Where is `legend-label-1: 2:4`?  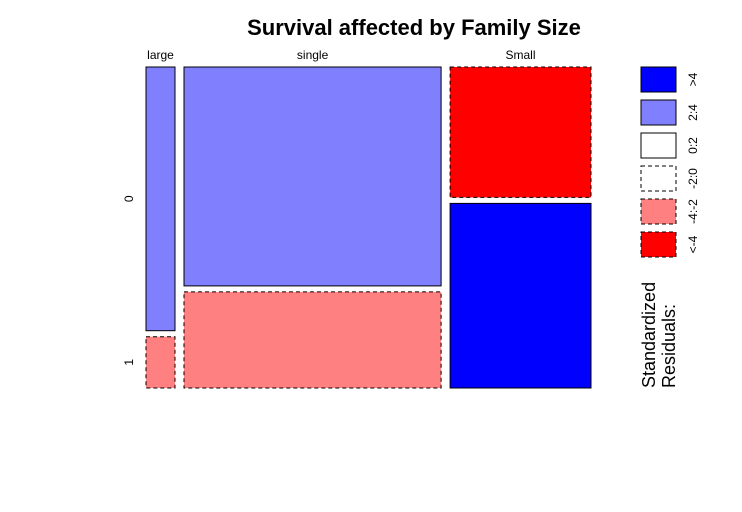
legend-label-1: 2:4 is located at coordinates (693, 112).